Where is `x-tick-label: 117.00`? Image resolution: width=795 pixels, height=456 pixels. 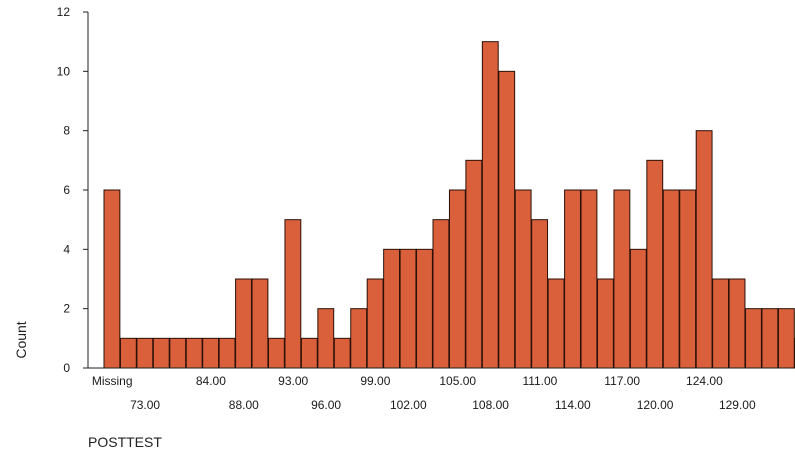
x-tick-label: 117.00 is located at coordinates (622, 381).